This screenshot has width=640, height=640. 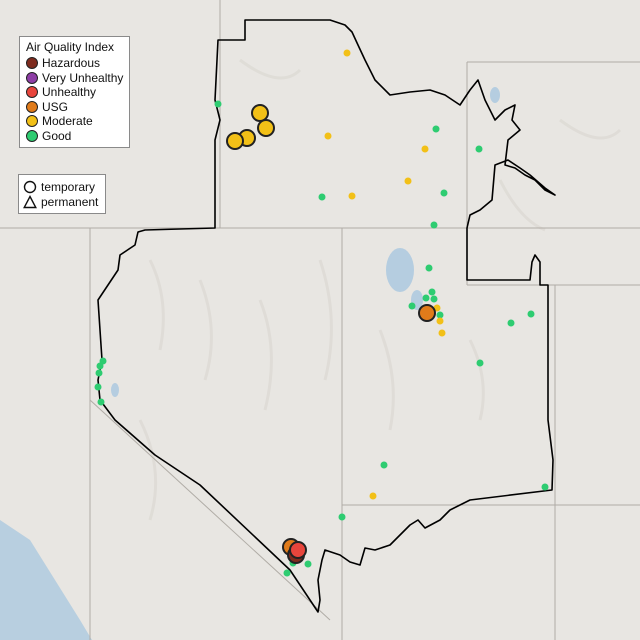 I want to click on hazardous-swatch-icon, so click(x=32, y=63).